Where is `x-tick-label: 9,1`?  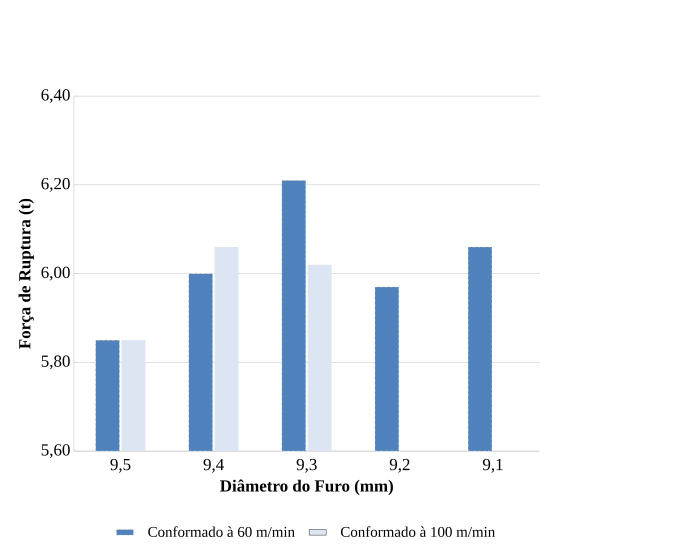 x-tick-label: 9,1 is located at coordinates (492, 465).